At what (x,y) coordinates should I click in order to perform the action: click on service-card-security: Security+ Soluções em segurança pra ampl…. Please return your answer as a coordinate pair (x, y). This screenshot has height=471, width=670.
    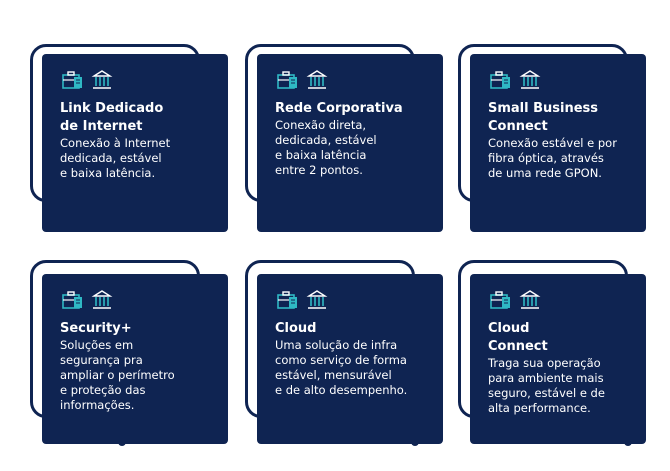
    Looking at the image, I should click on (130, 355).